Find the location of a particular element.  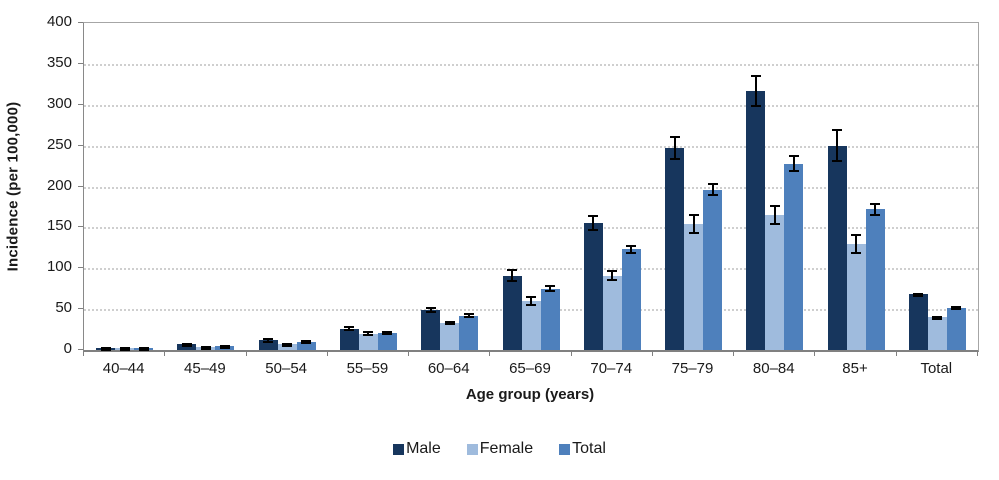

error-bar-male-85+ is located at coordinates (837, 145).